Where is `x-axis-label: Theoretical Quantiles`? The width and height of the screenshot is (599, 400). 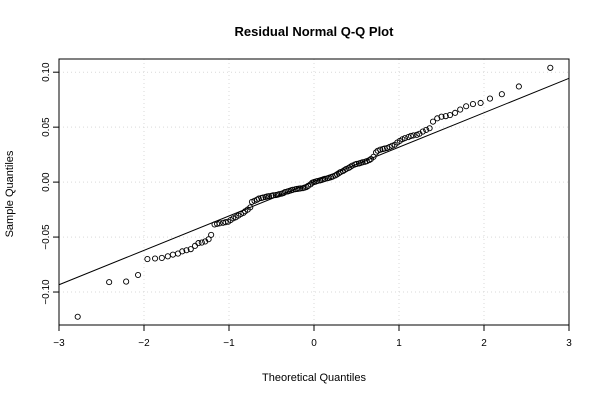 x-axis-label: Theoretical Quantiles is located at coordinates (314, 378).